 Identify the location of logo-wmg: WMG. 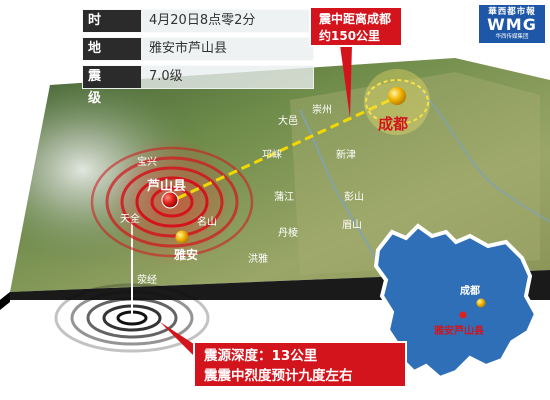
(512, 24).